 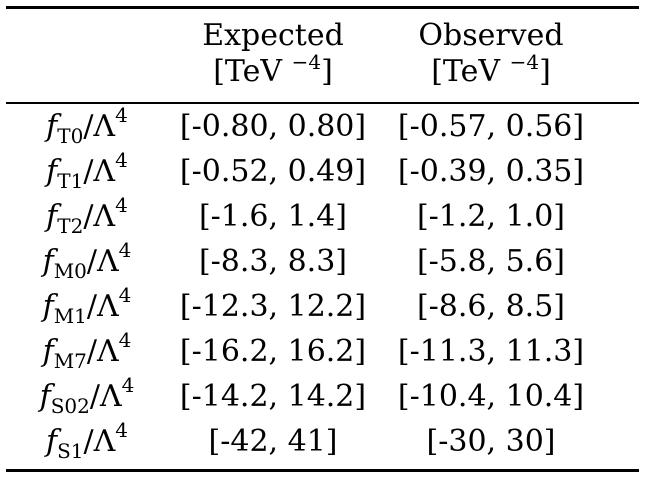 I want to click on header-expected: Expected [TeV −4], so click(x=273, y=54).